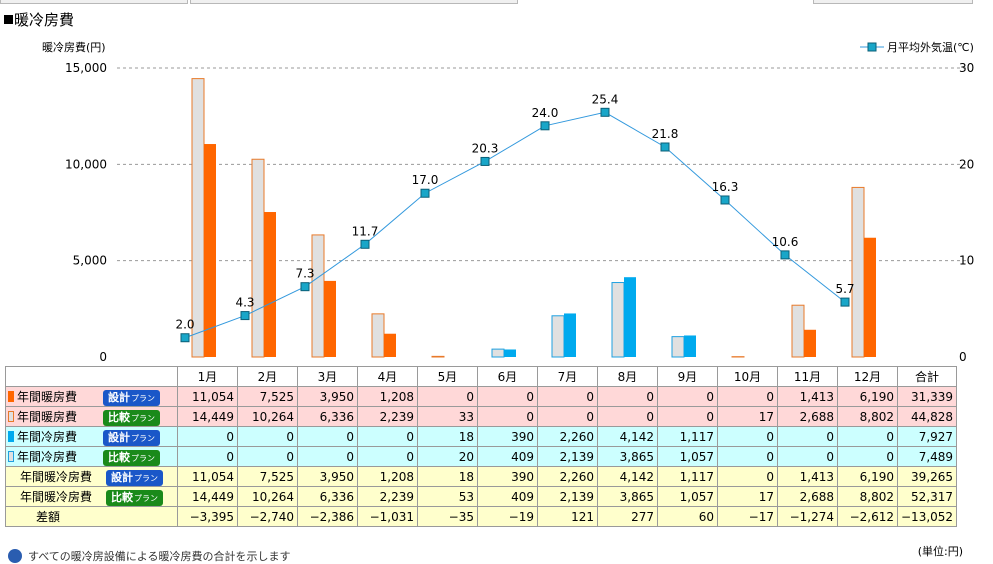  What do you see at coordinates (304, 274) in the screenshot?
I see `temperature-label: 7.3` at bounding box center [304, 274].